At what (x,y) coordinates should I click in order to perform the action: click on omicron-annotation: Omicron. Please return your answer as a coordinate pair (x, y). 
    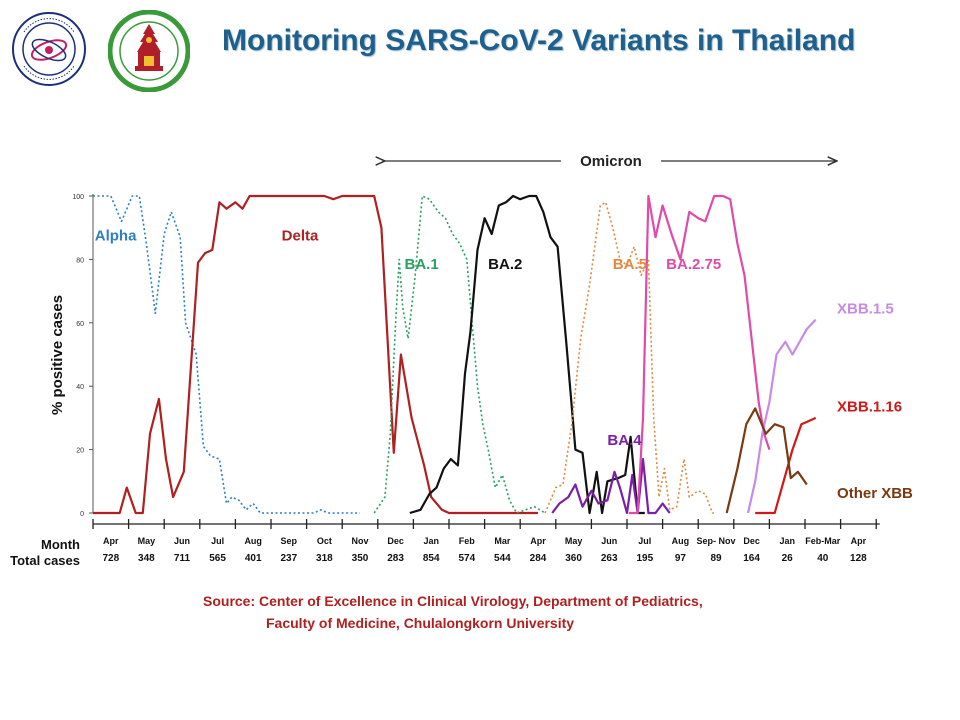
    Looking at the image, I should click on (611, 161).